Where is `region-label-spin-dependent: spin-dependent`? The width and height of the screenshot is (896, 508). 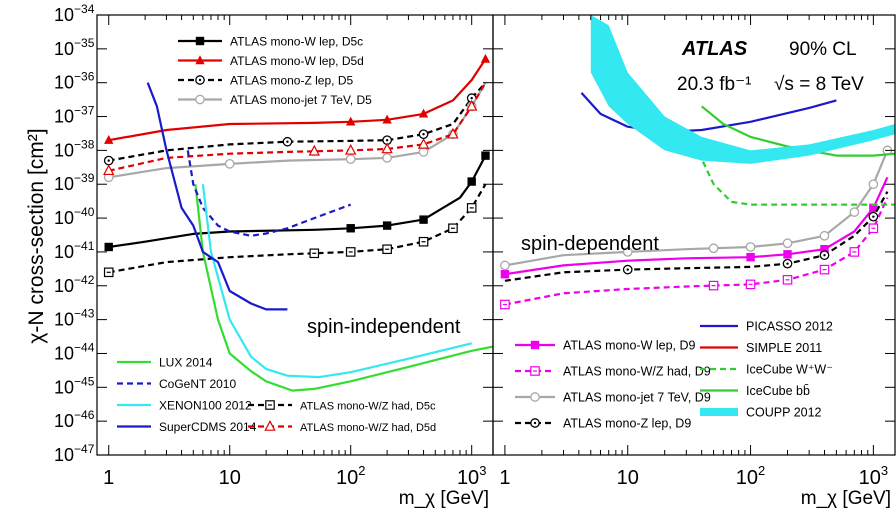
region-label-spin-dependent: spin-dependent is located at coordinates (590, 244).